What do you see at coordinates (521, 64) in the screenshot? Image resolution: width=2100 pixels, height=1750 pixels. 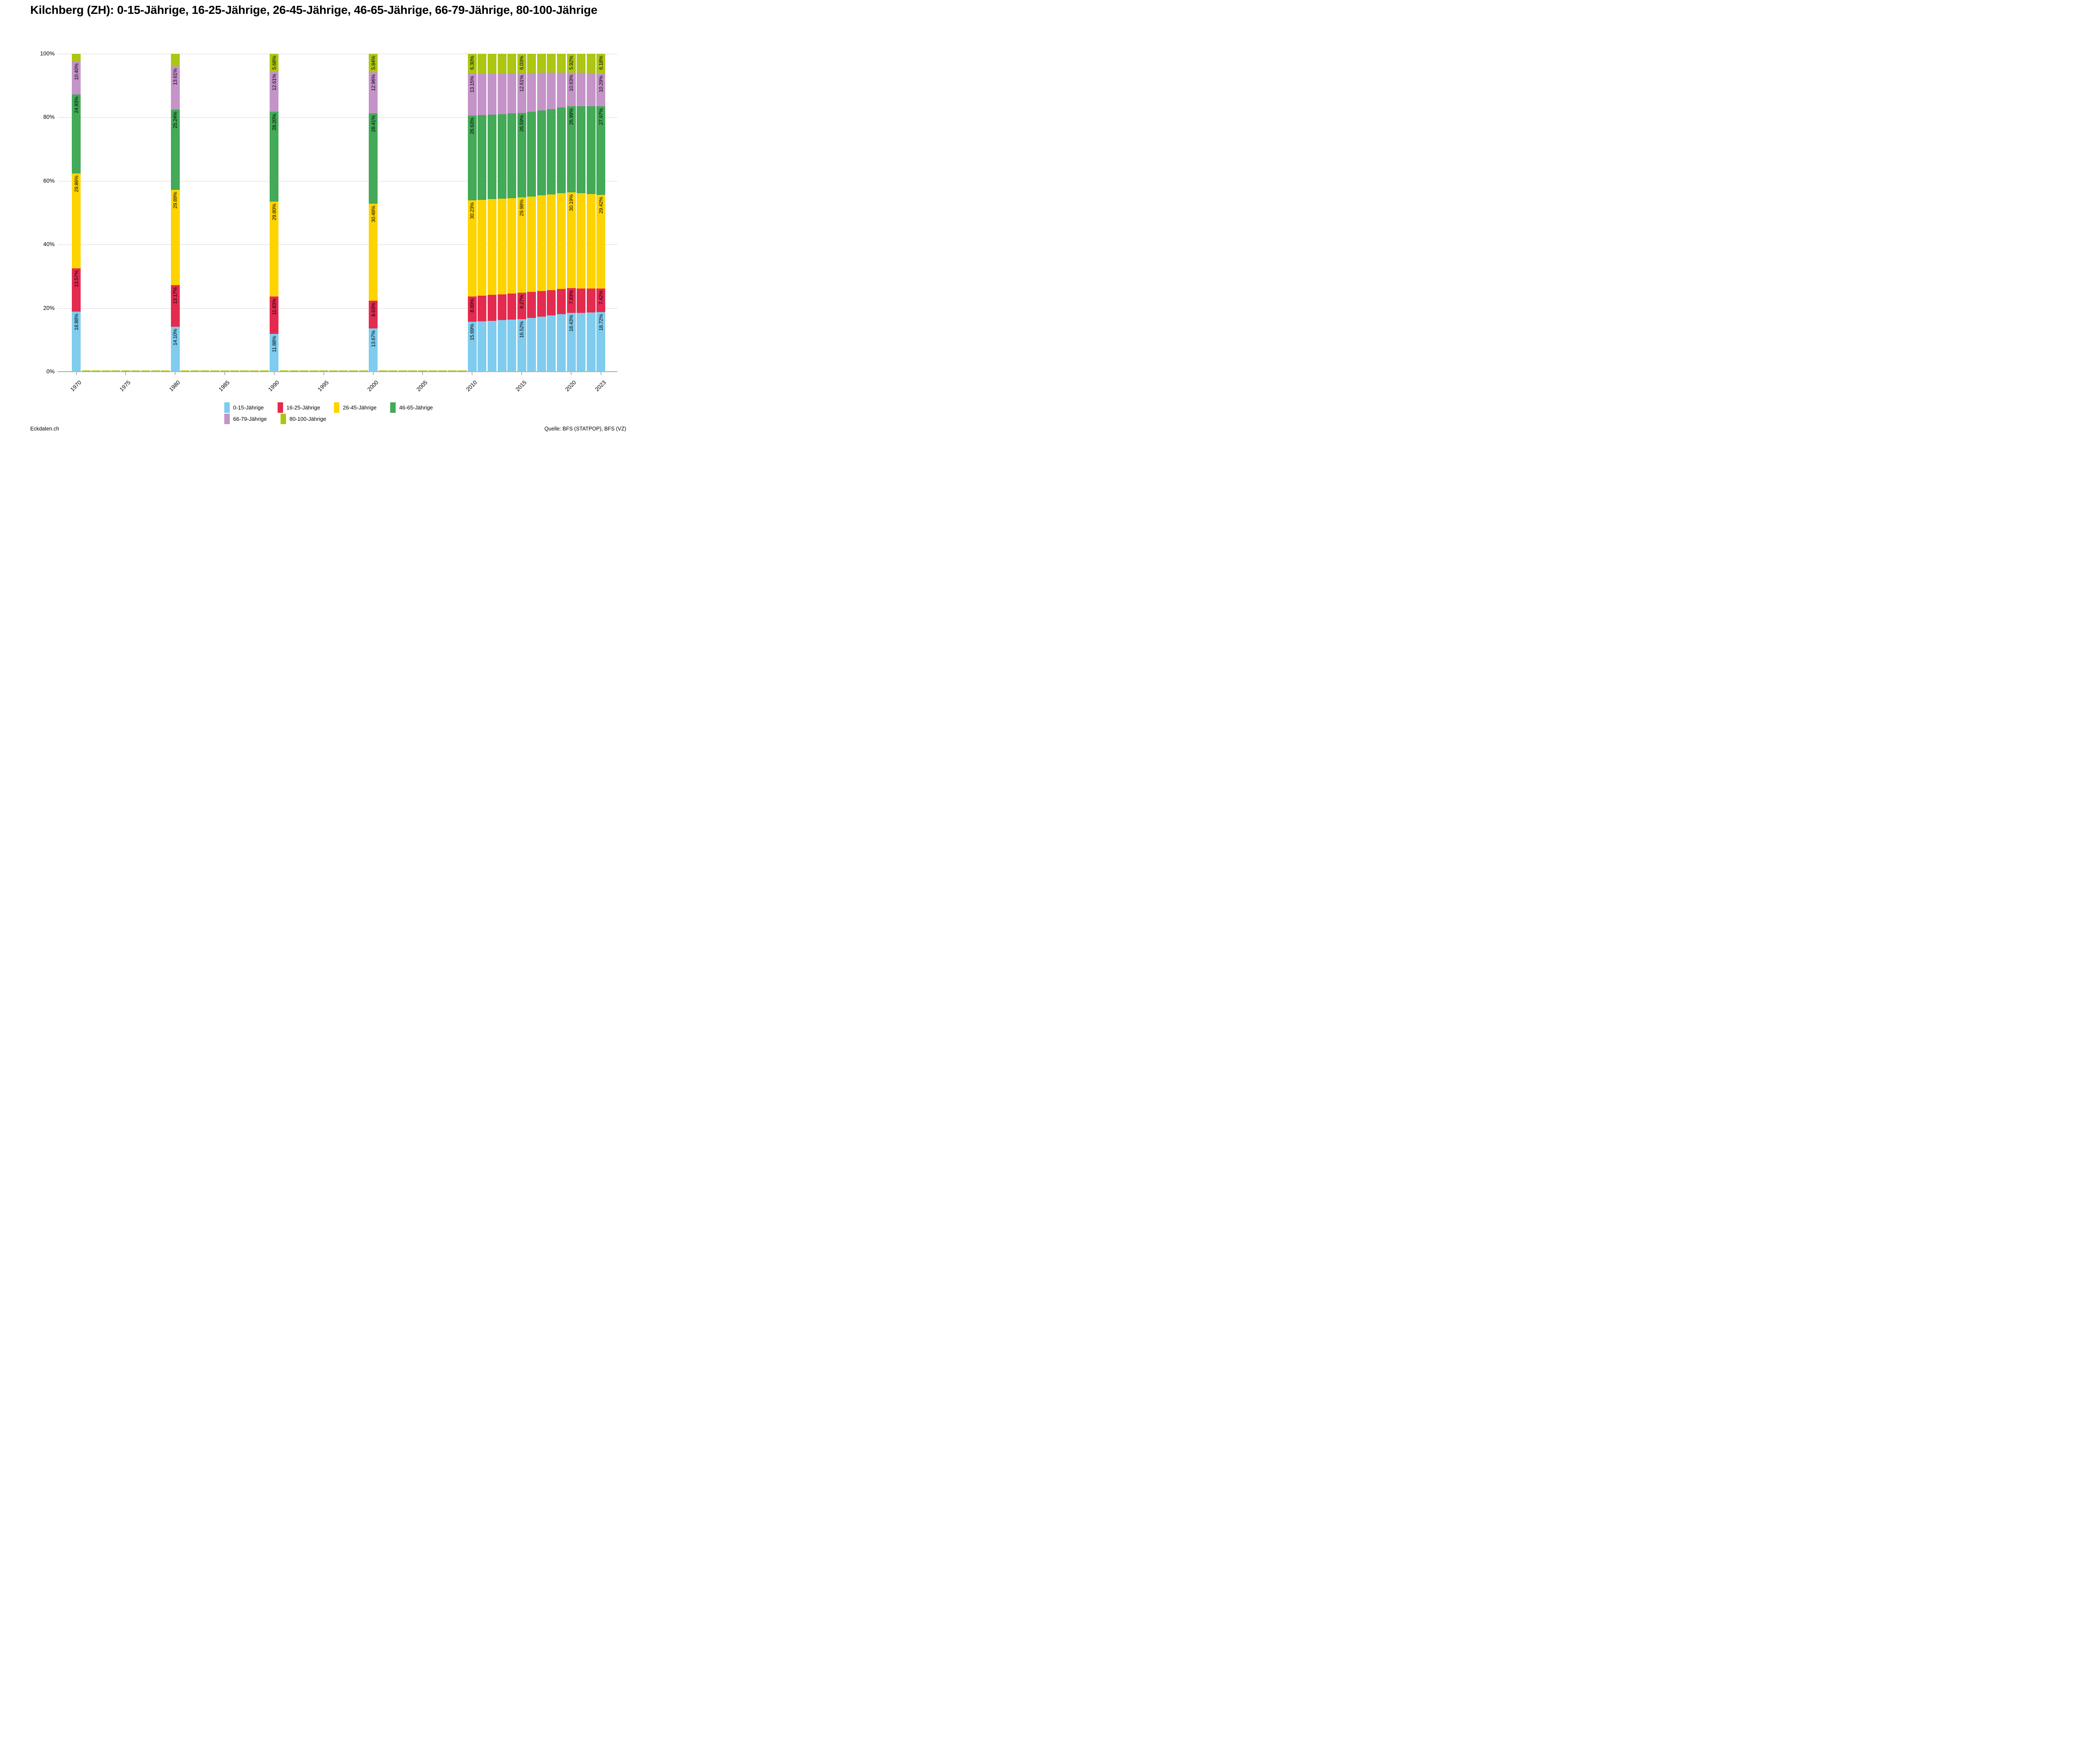 I see `bar-2015-segment-80-100-Jährige` at bounding box center [521, 64].